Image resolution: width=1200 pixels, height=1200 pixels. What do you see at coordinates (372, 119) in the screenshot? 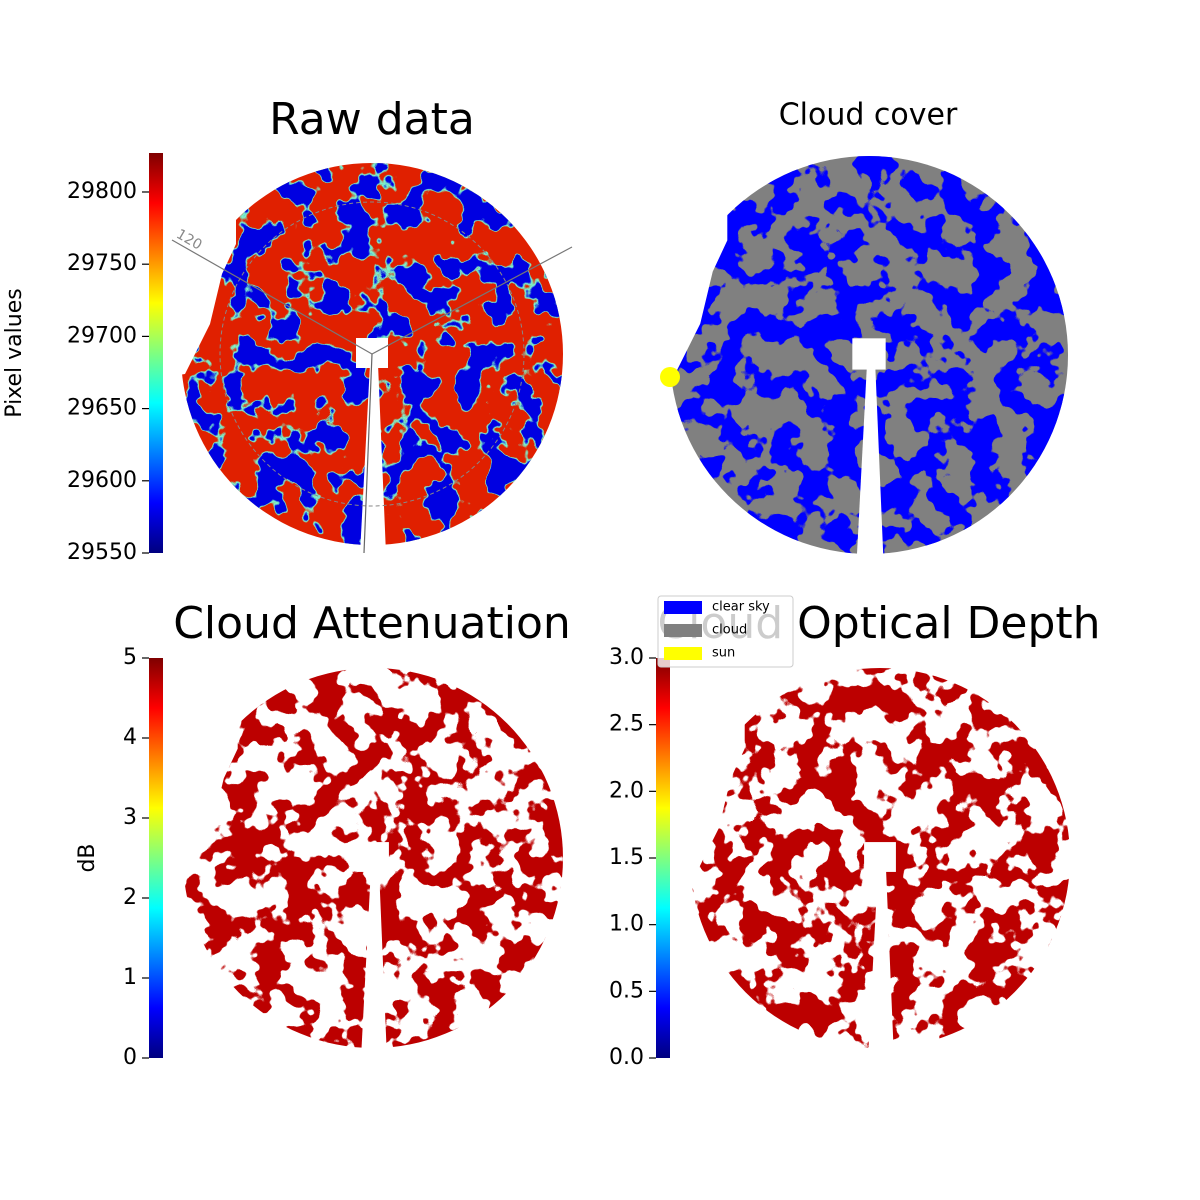
I see `panel-title: Raw data` at bounding box center [372, 119].